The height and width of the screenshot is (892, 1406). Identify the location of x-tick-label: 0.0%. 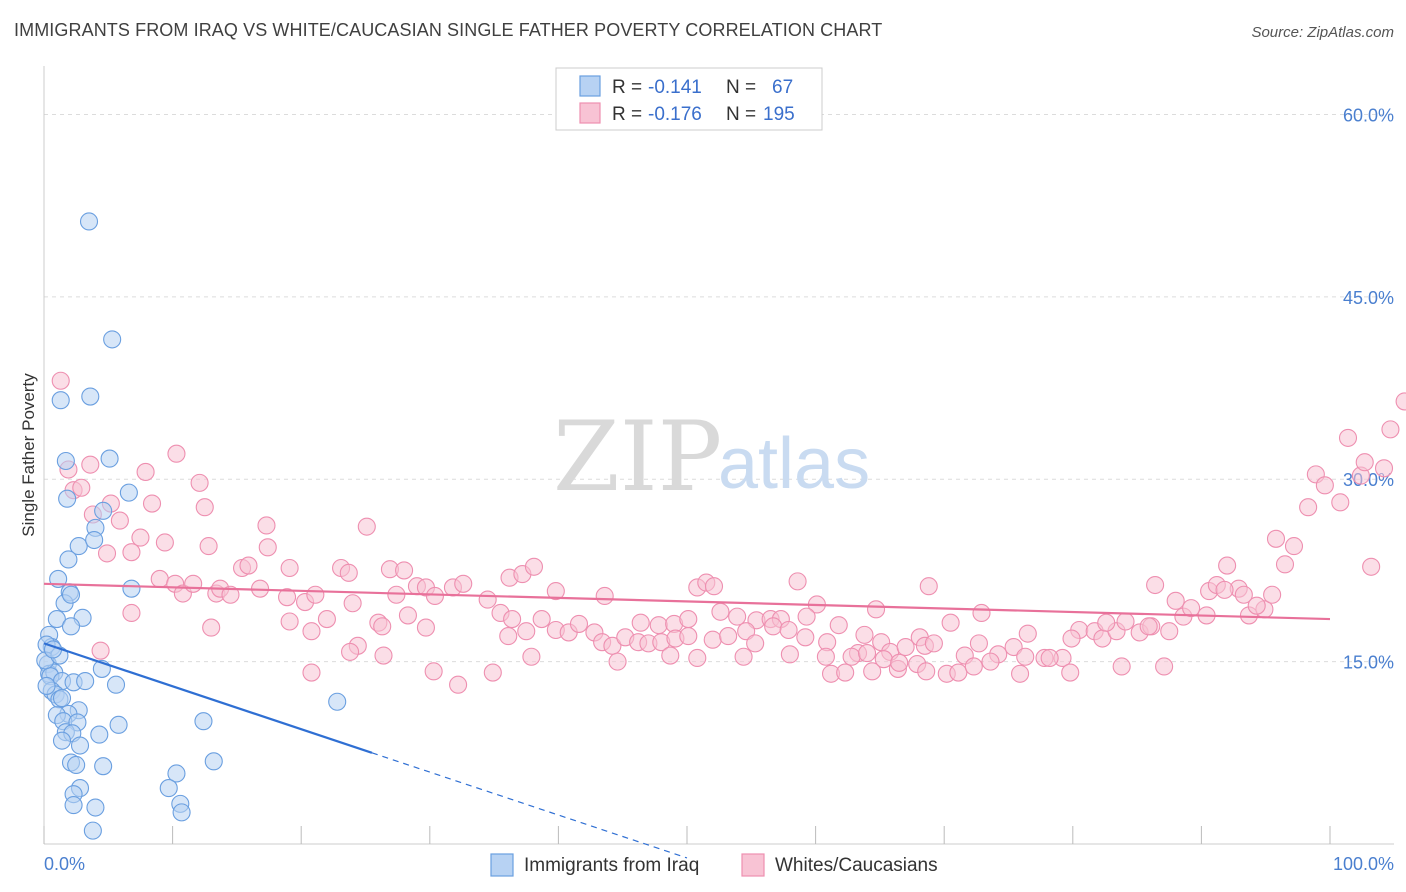
(64, 864).